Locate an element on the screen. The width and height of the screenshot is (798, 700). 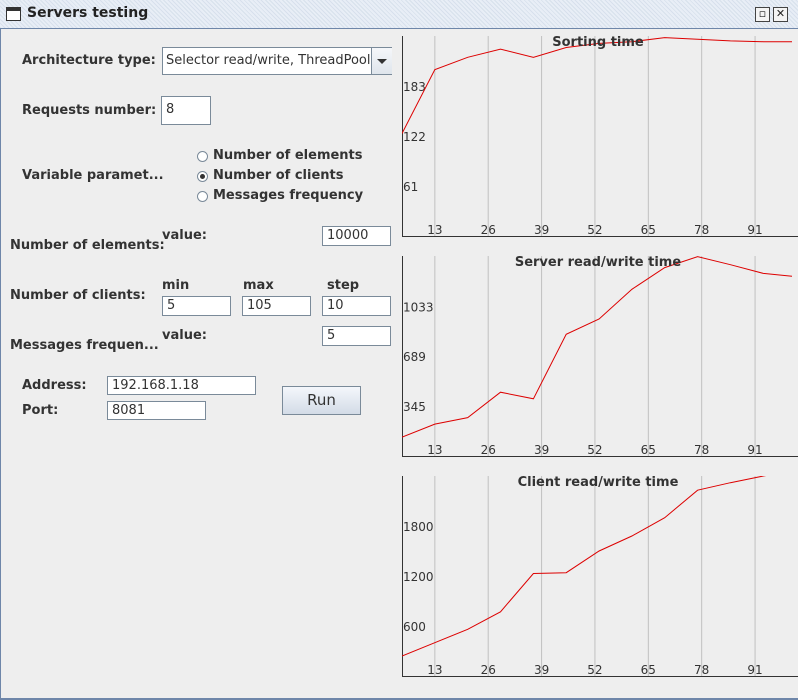
window-icon is located at coordinates (13, 14).